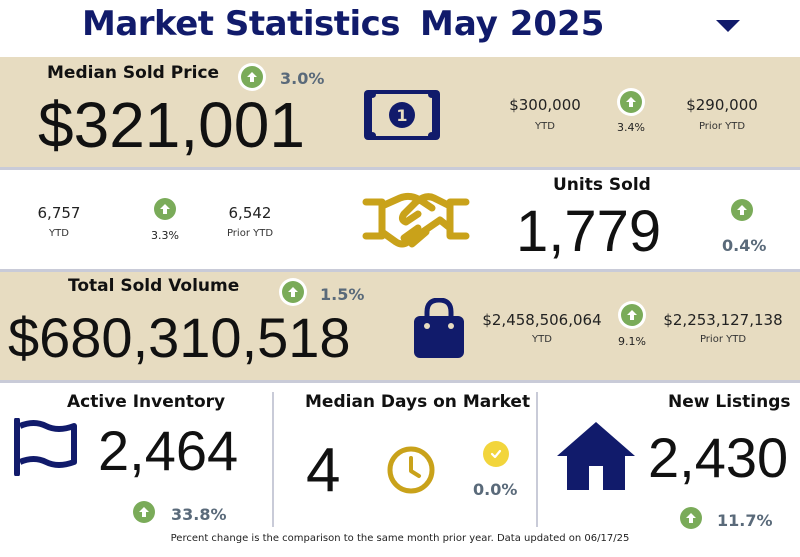  I want to click on median-sold-price-prior-ytd-label: Prior YTD, so click(722, 126).